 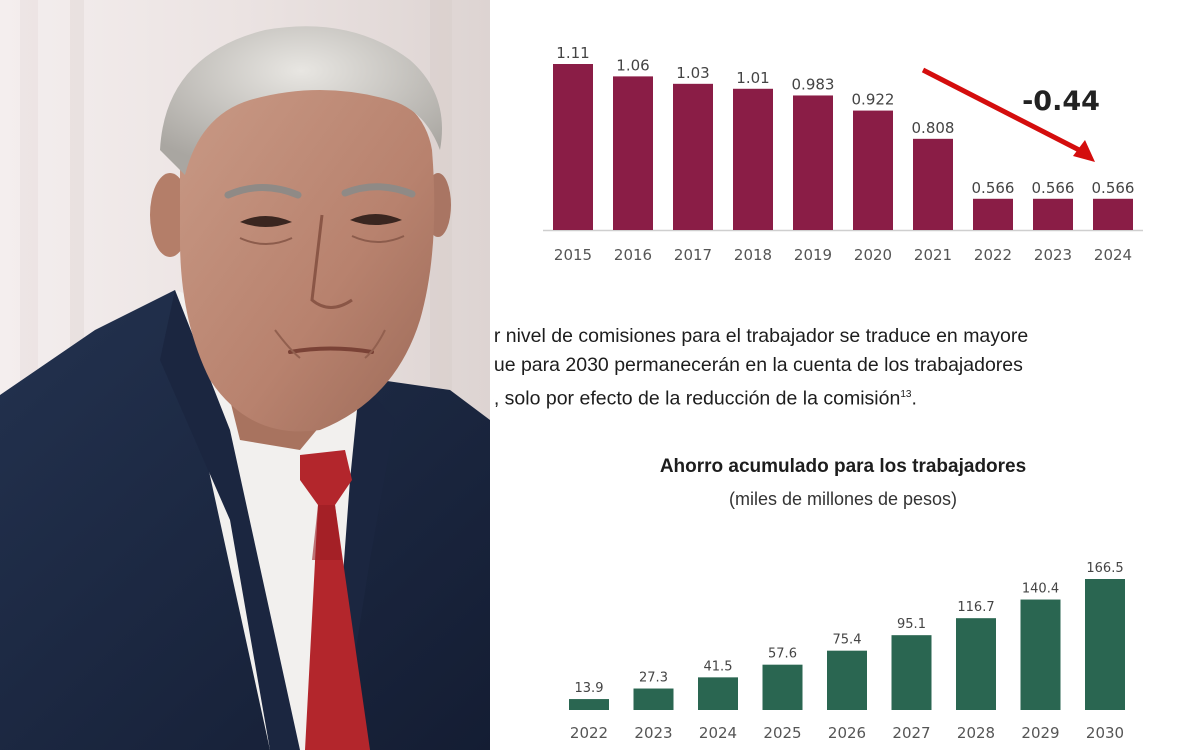 I want to click on x-tick-2029: 2029, so click(x=1040, y=733).